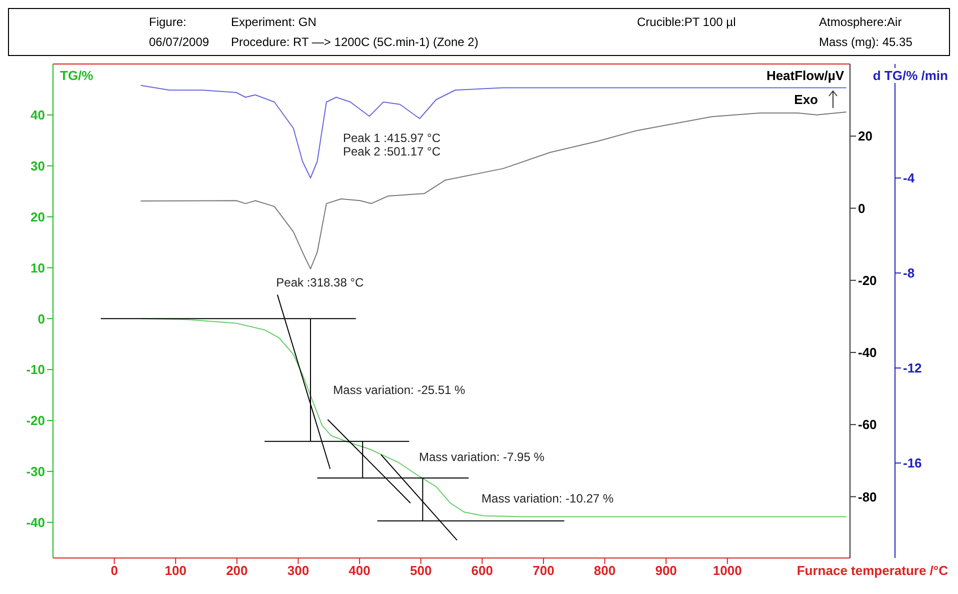 The width and height of the screenshot is (958, 594). Describe the element at coordinates (910, 75) in the screenshot. I see `y3-axis-title: d TG/% /min` at that location.